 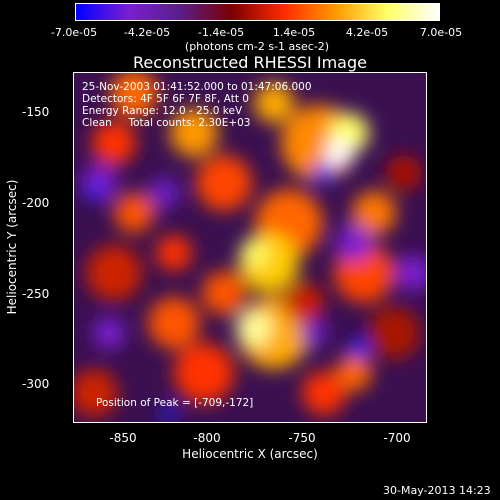 I want to click on y-tick-label: -150, so click(x=36, y=112).